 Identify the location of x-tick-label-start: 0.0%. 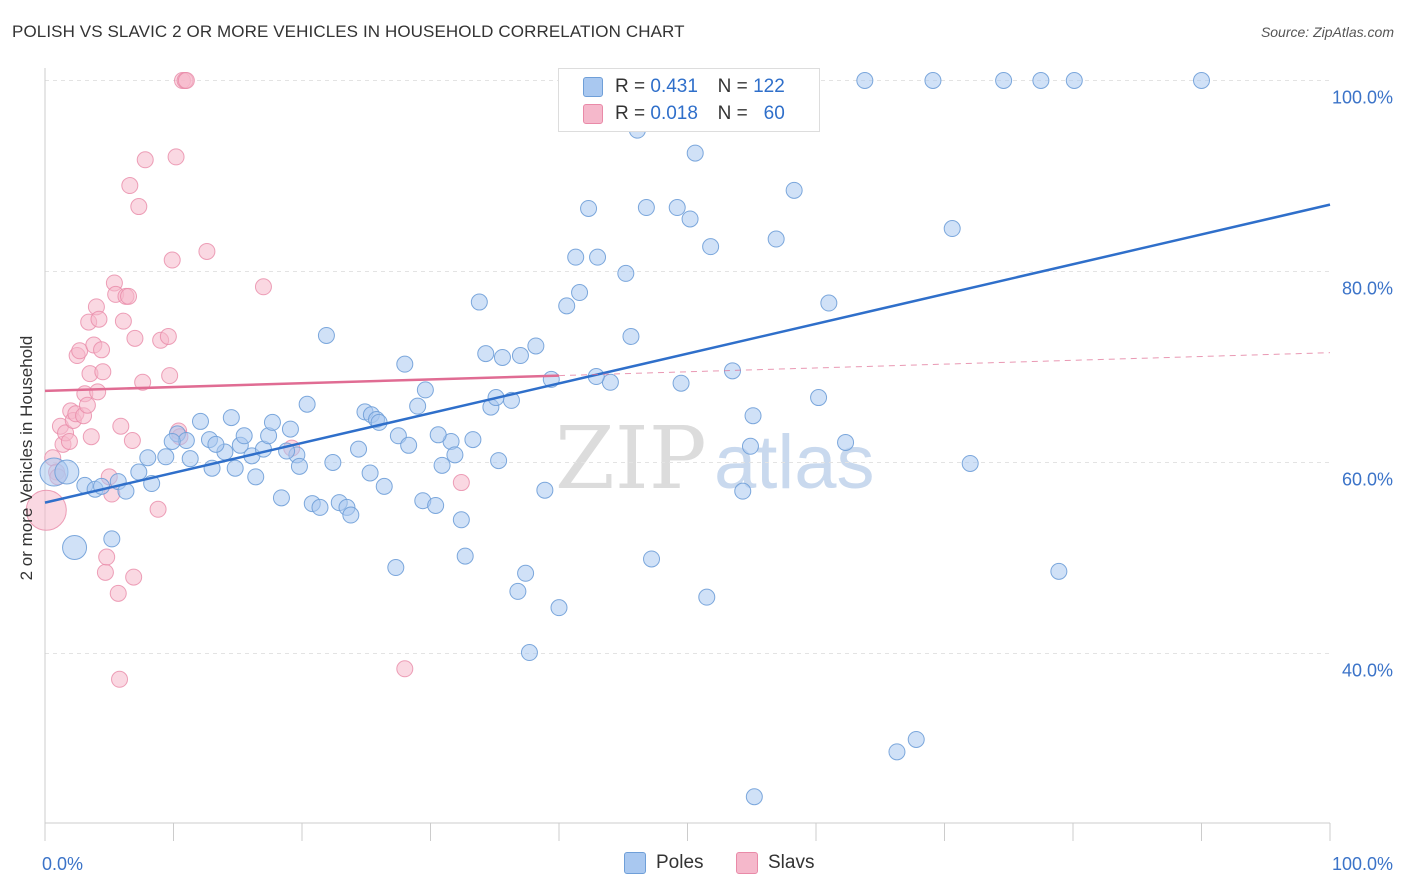
(62, 864).